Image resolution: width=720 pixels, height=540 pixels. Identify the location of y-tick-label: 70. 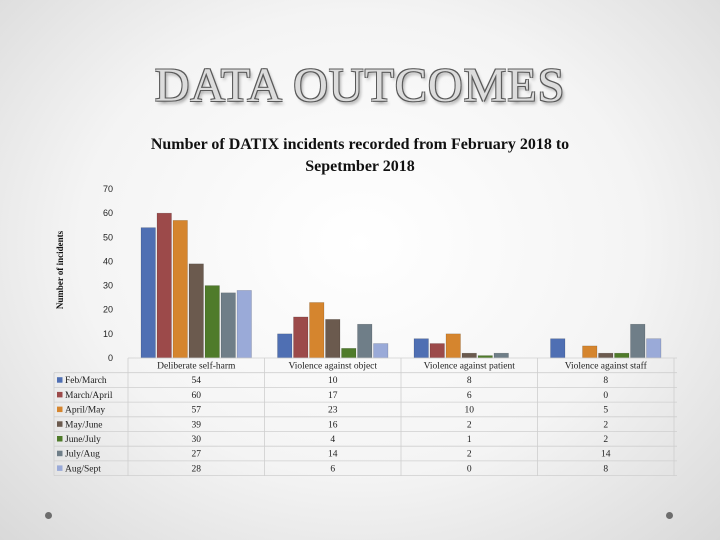
(108, 189).